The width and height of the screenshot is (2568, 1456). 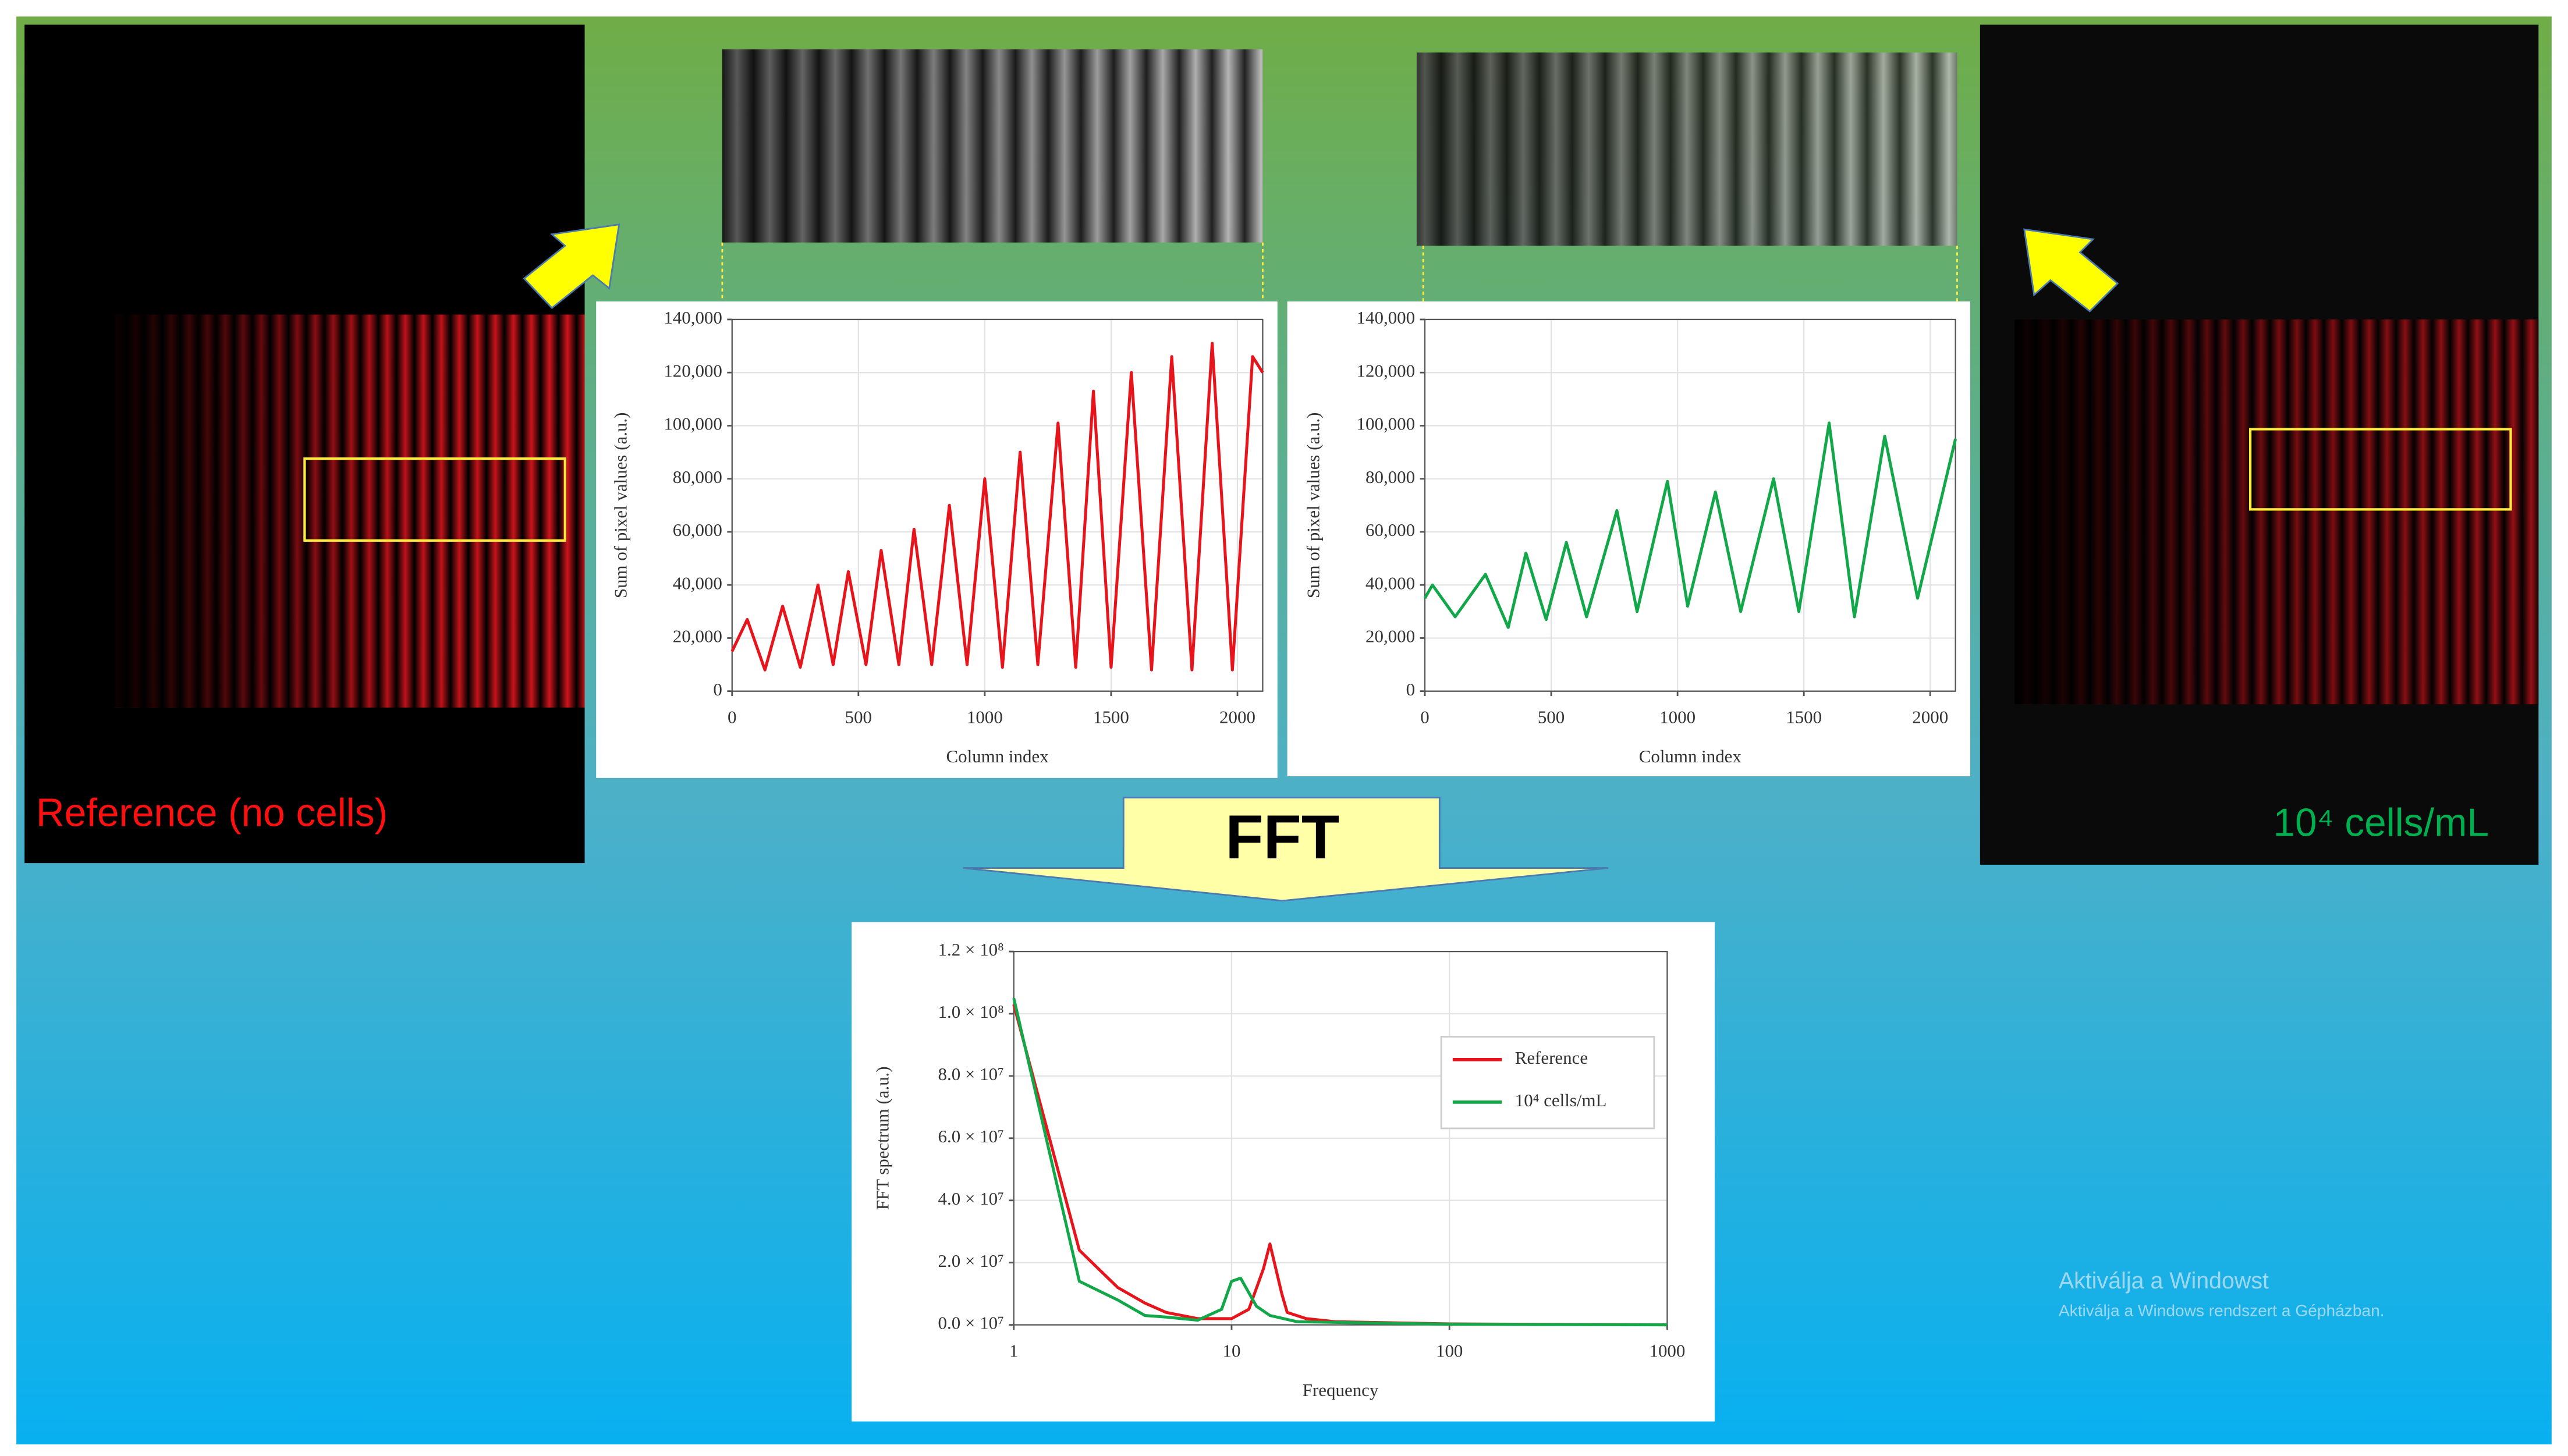 What do you see at coordinates (2164, 1281) in the screenshot?
I see `watermark-title: Aktiválja a Windowst` at bounding box center [2164, 1281].